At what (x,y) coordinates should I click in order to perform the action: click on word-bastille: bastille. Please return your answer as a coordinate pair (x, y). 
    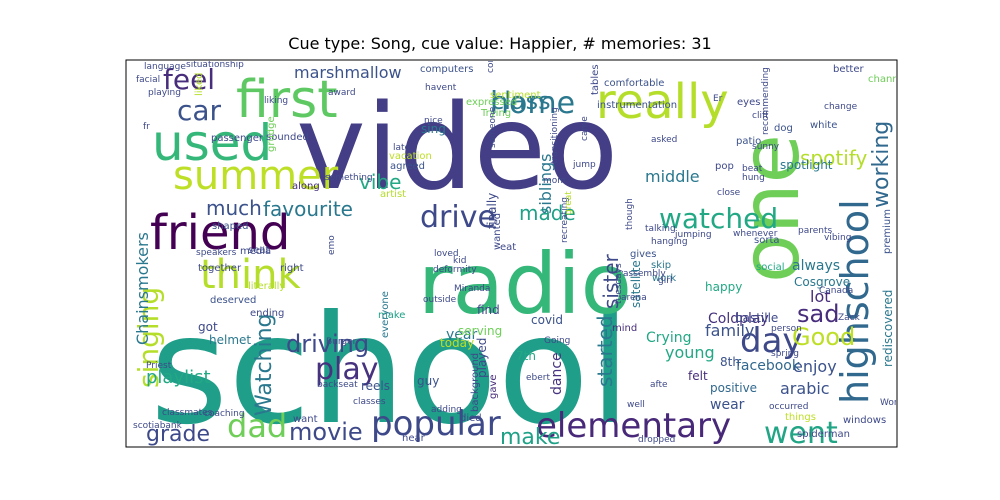
    Looking at the image, I should click on (756, 318).